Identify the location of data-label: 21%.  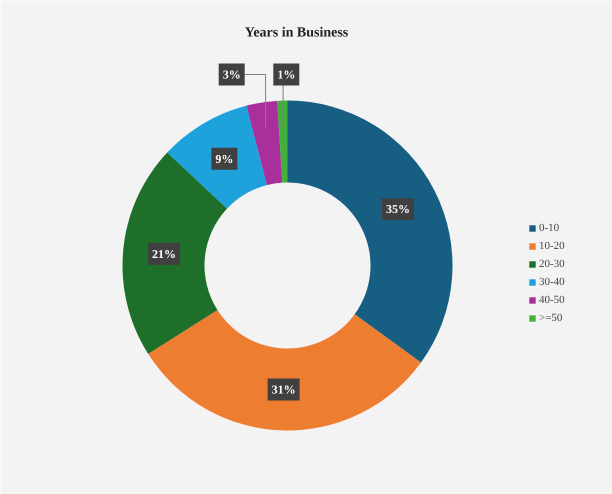
(164, 253).